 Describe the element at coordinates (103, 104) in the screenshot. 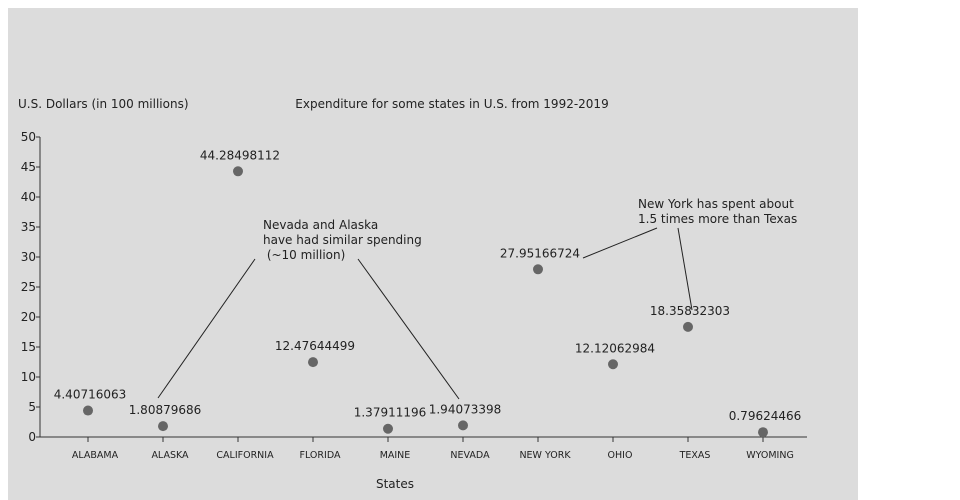

I see `y-axis-label: U.S. Dollars (in 100 millions)` at that location.